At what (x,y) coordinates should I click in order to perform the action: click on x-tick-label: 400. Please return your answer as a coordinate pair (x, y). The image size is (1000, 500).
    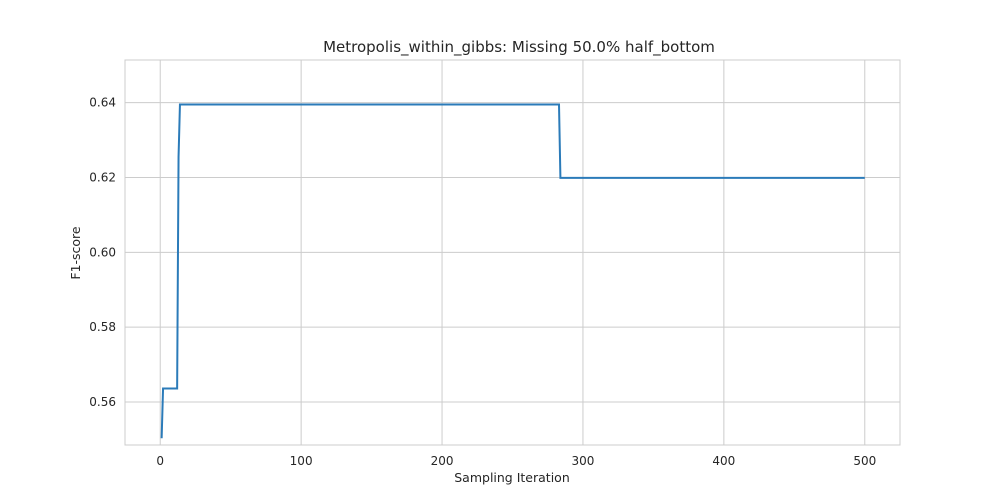
    Looking at the image, I should click on (723, 461).